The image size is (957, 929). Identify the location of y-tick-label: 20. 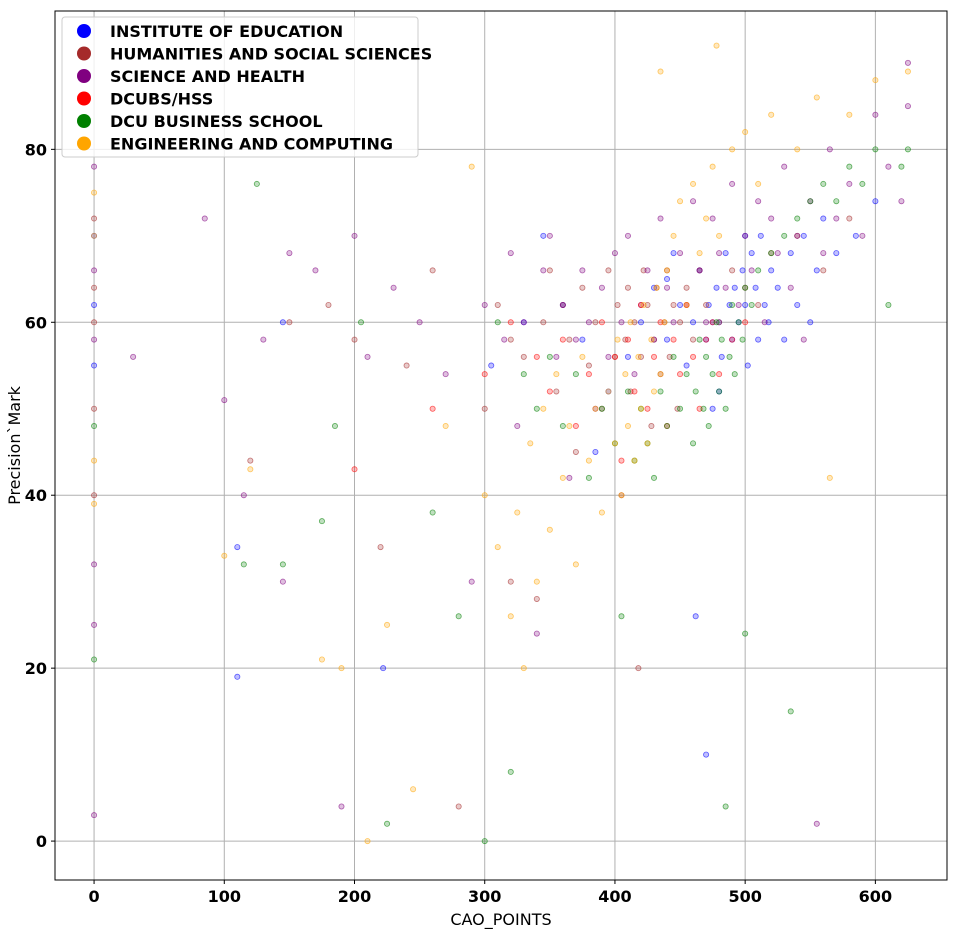
(36, 668).